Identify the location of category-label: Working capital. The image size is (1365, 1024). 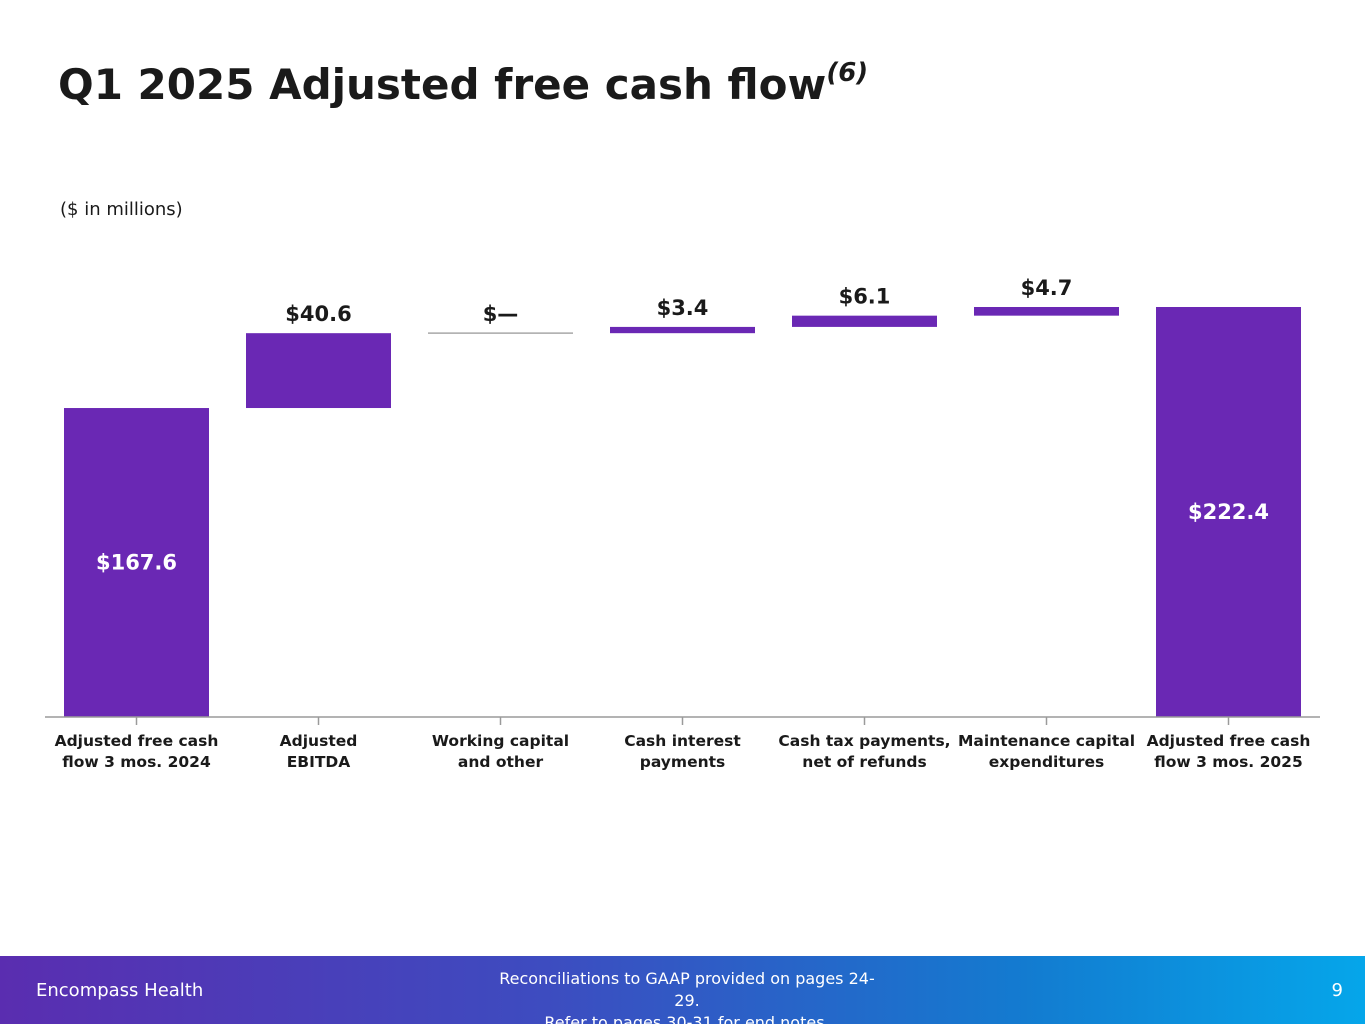
(500, 741).